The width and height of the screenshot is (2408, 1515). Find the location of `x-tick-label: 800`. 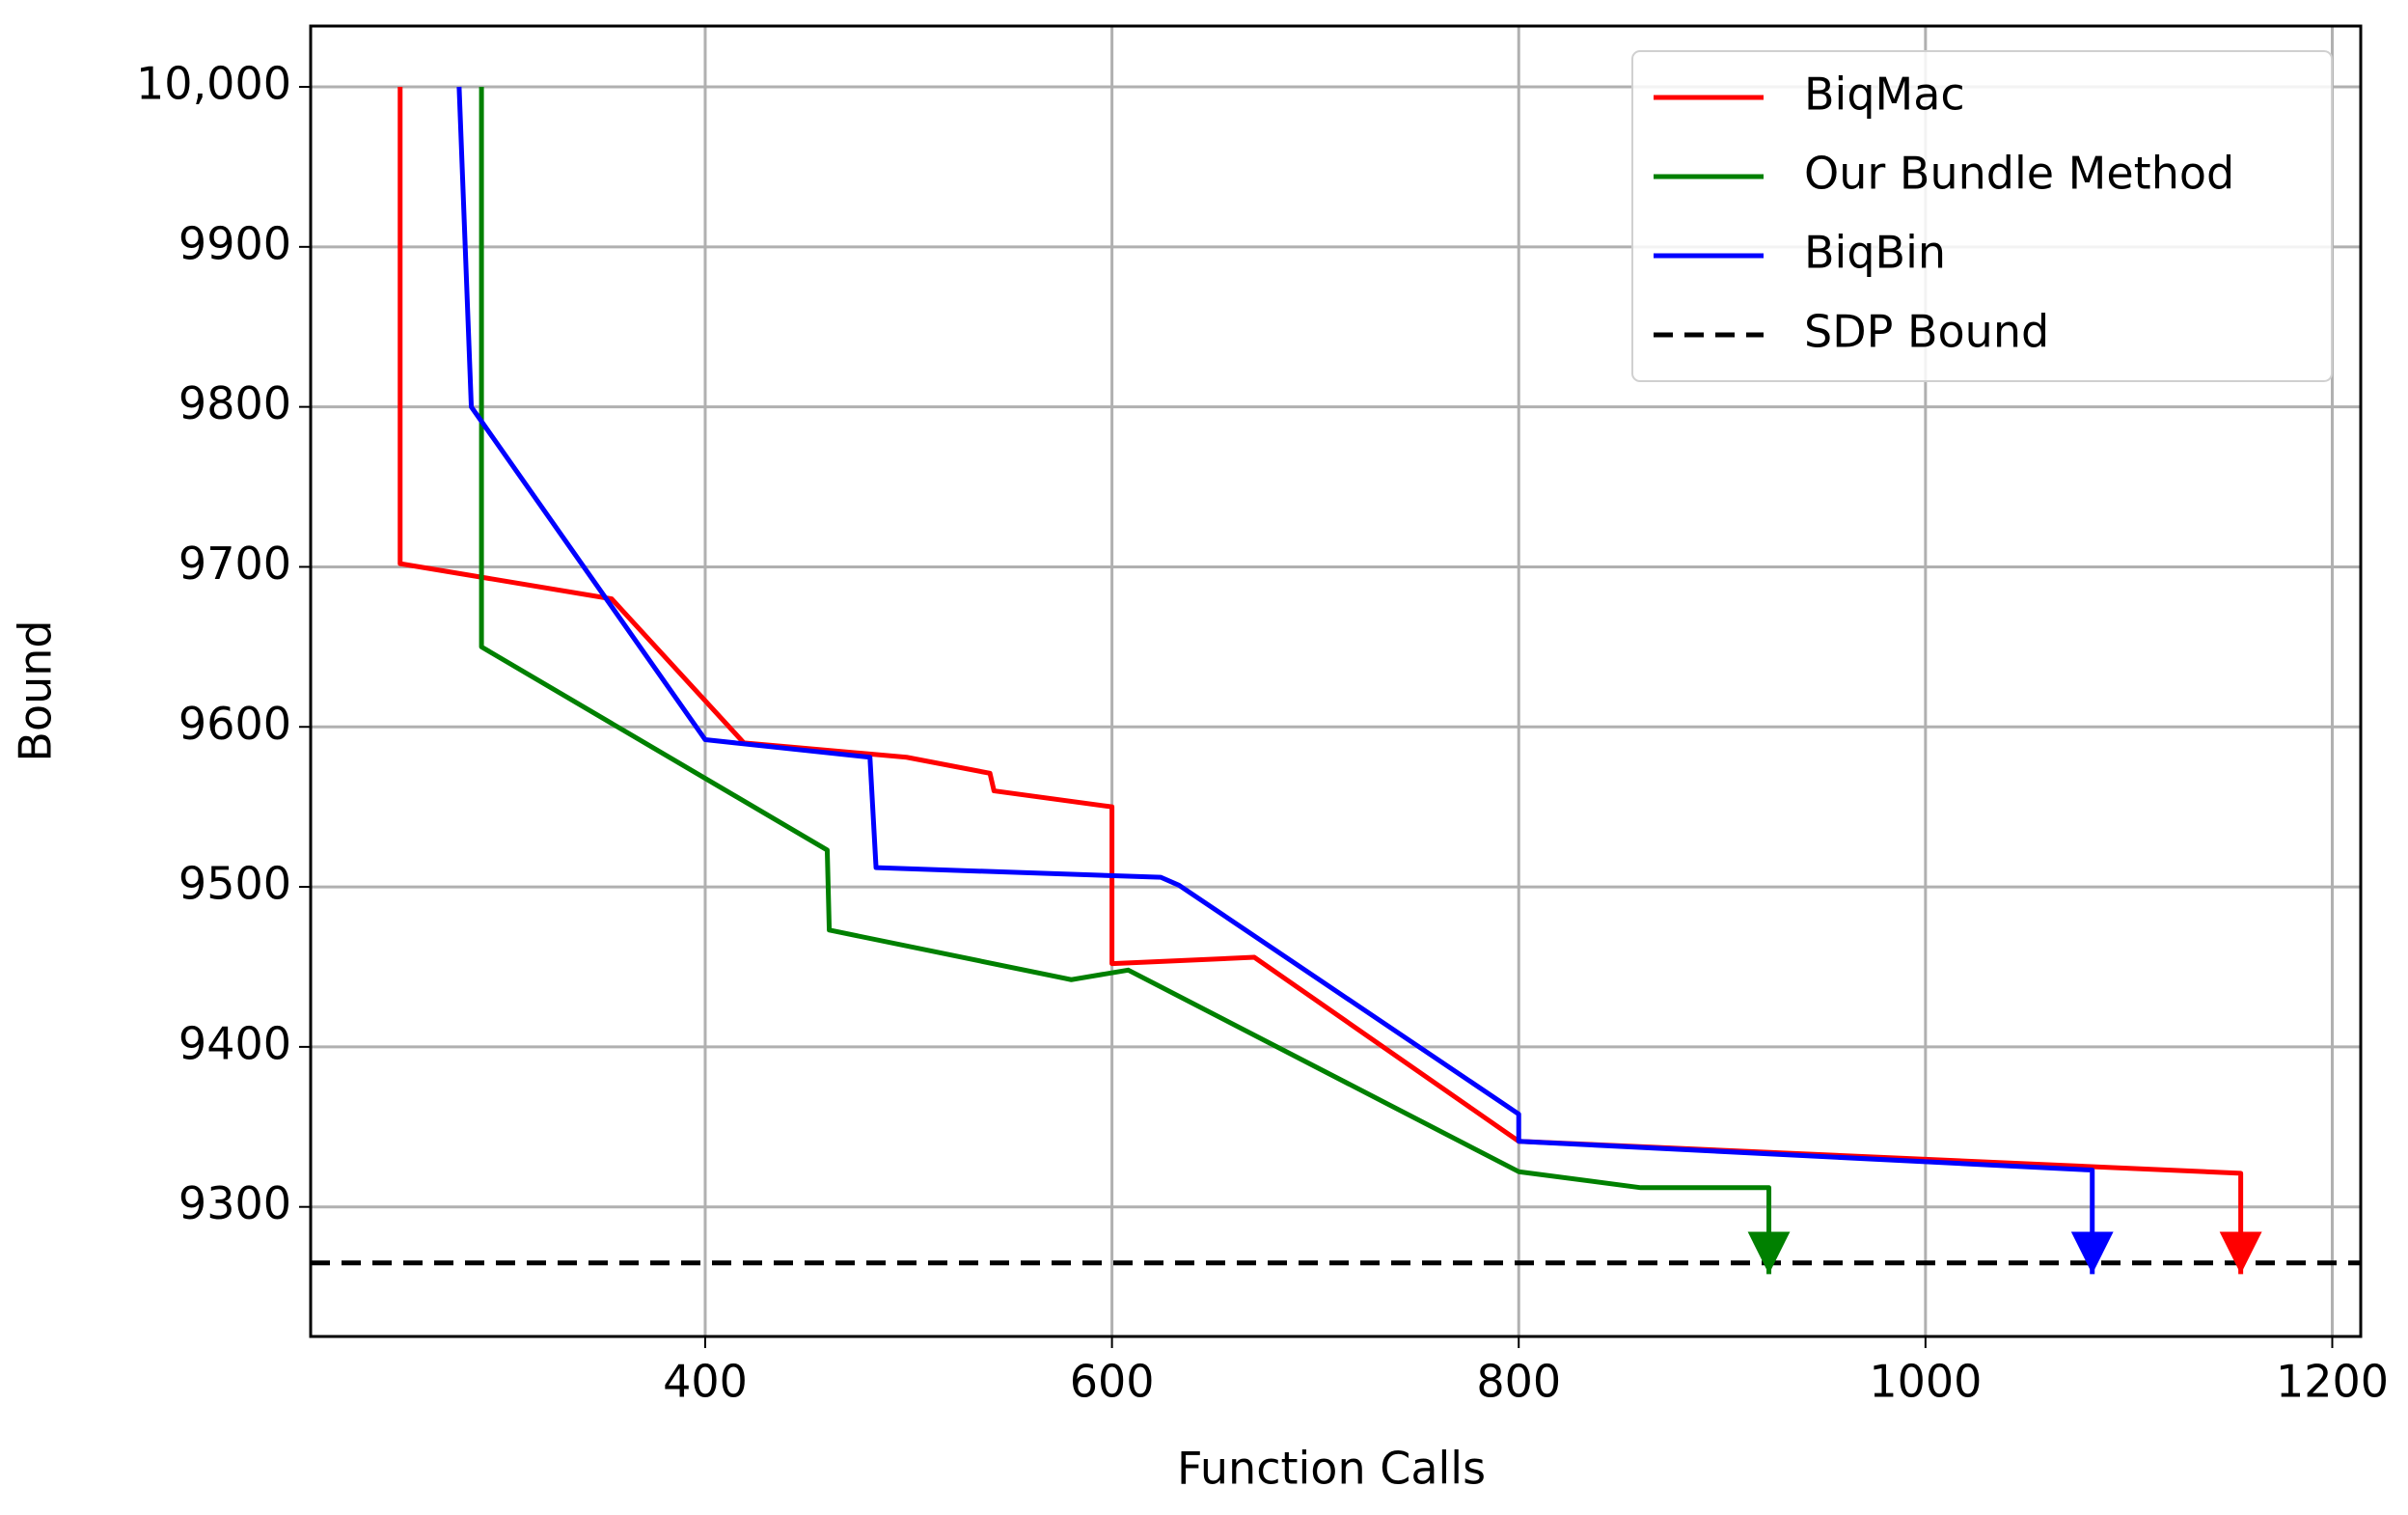

x-tick-label: 800 is located at coordinates (1518, 1382).